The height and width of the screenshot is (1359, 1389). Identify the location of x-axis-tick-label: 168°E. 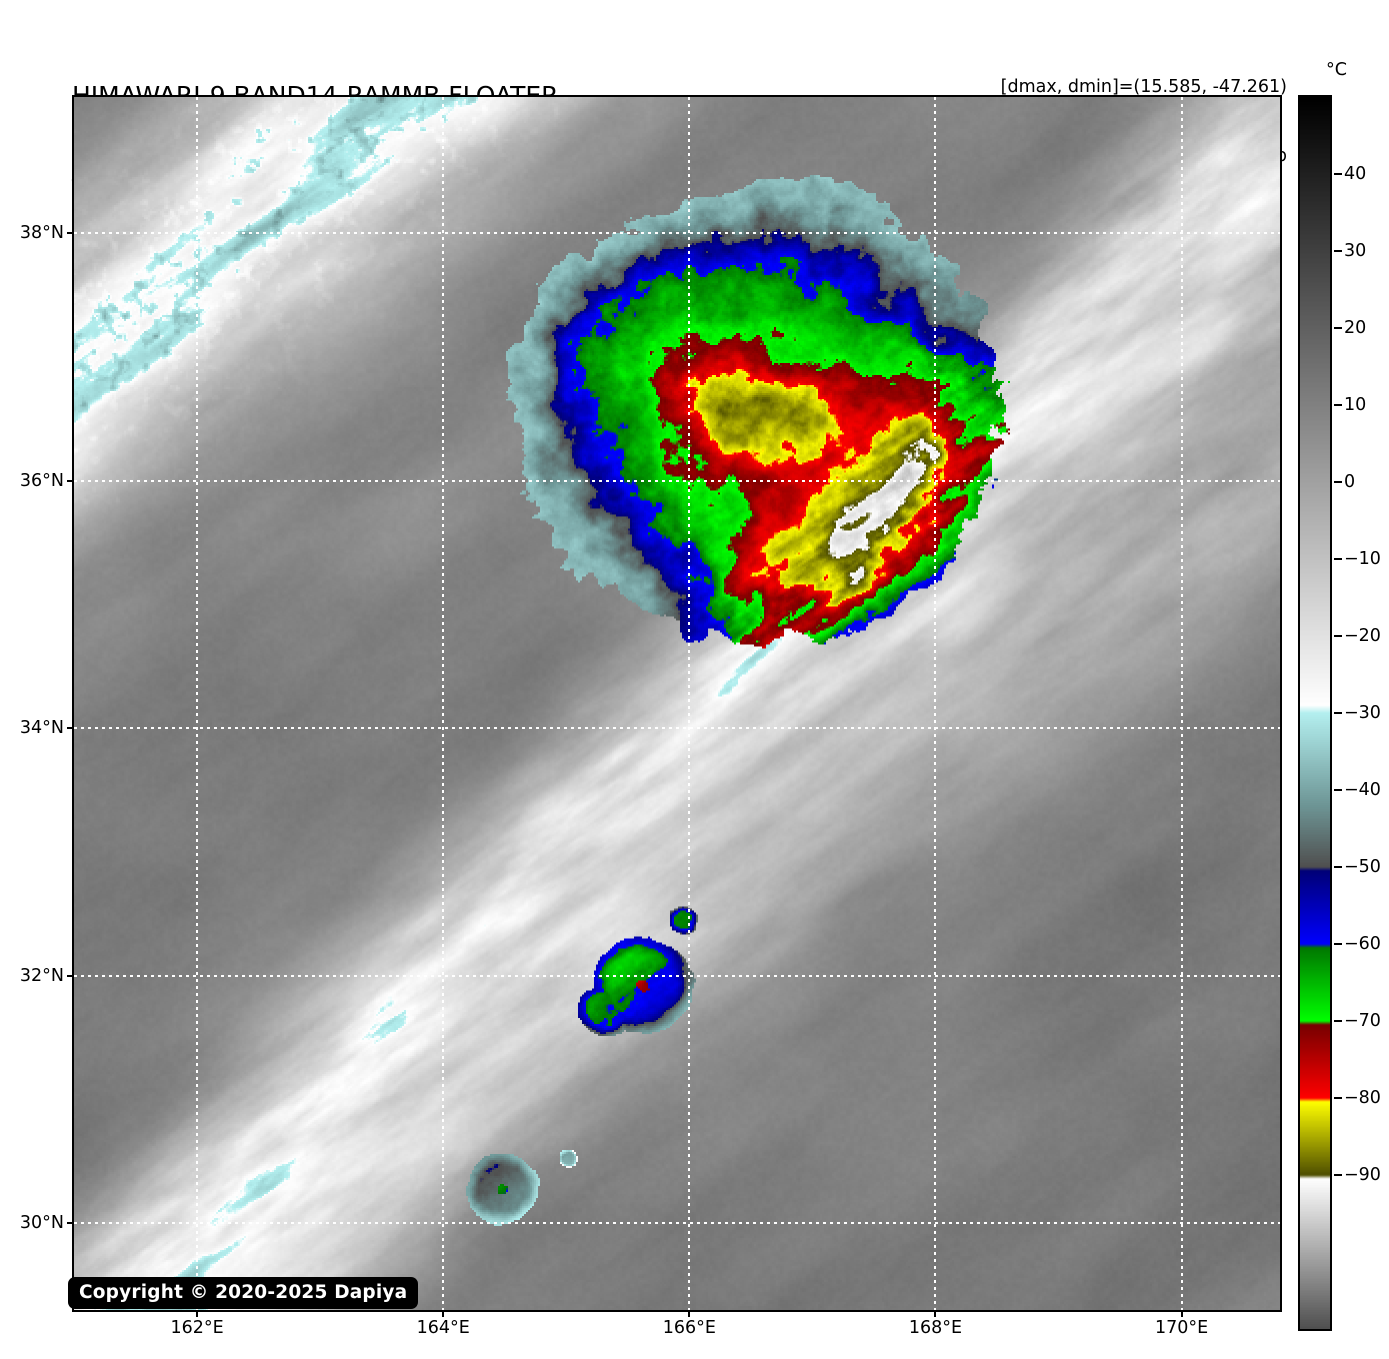
(935, 1328).